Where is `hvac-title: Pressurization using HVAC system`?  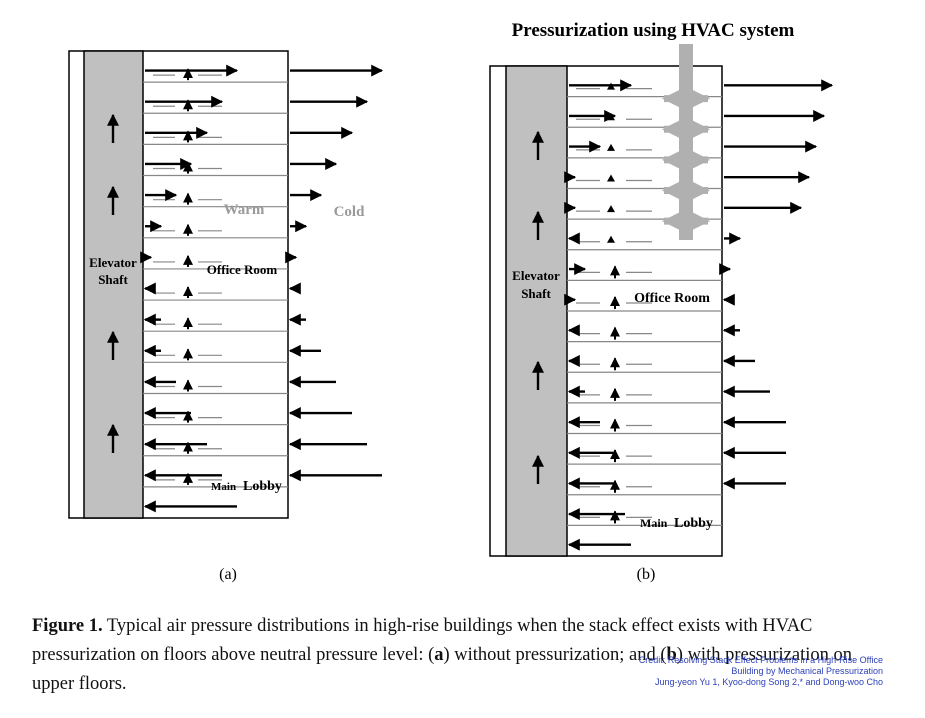
hvac-title: Pressurization using HVAC system is located at coordinates (653, 30).